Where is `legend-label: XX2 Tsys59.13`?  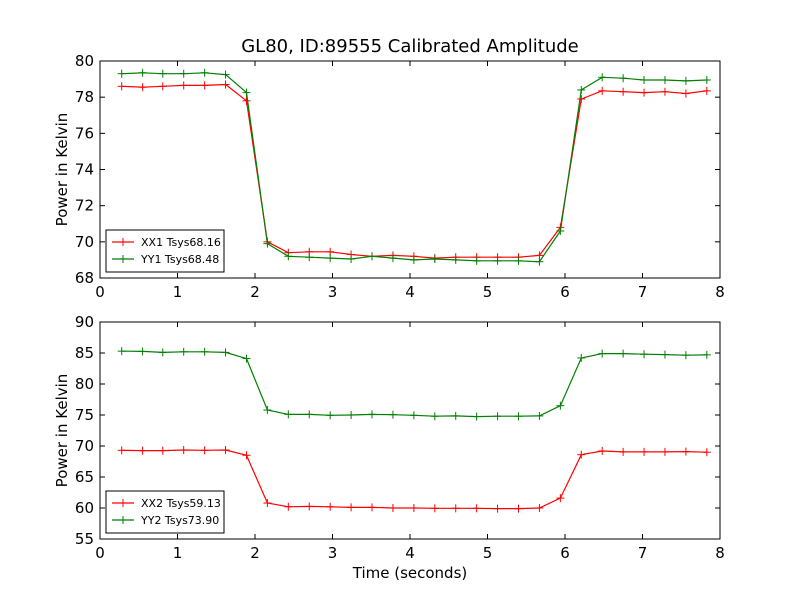
legend-label: XX2 Tsys59.13 is located at coordinates (181, 503).